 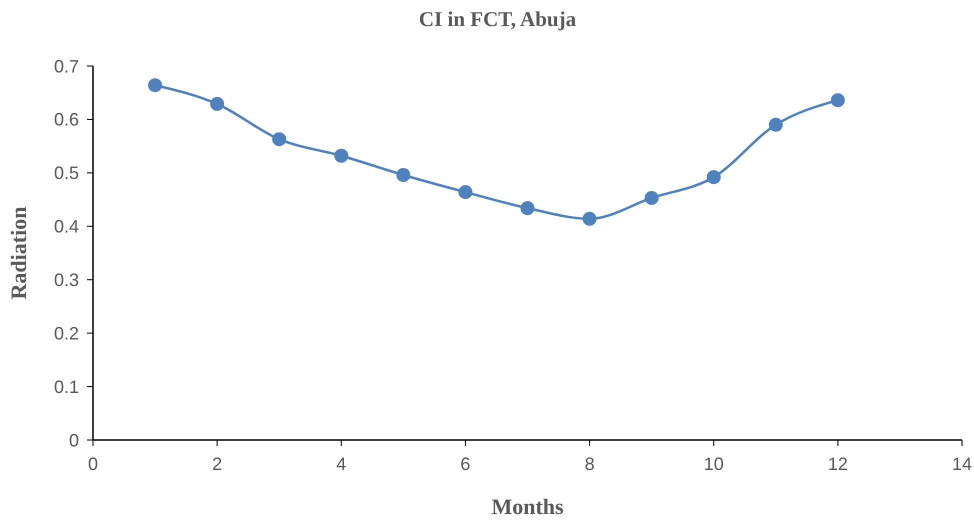 What do you see at coordinates (18, 253) in the screenshot?
I see `y-axis-title: Radiation` at bounding box center [18, 253].